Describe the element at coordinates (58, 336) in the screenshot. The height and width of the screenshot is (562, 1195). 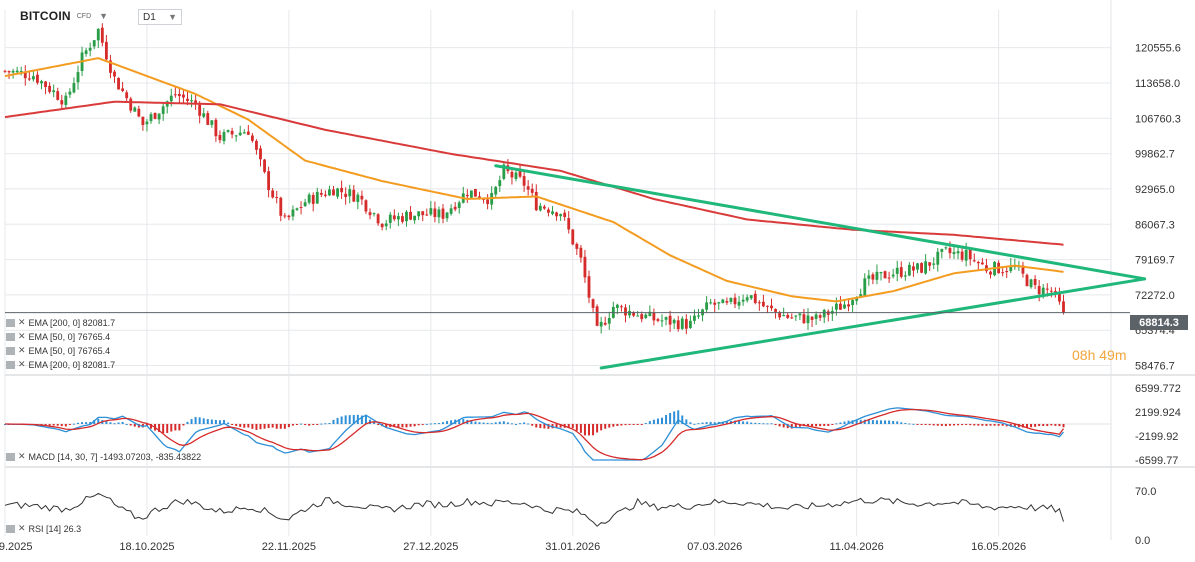
I see `legend-ema50-a: ✕ EMA [50, 0] 76765.4` at that location.